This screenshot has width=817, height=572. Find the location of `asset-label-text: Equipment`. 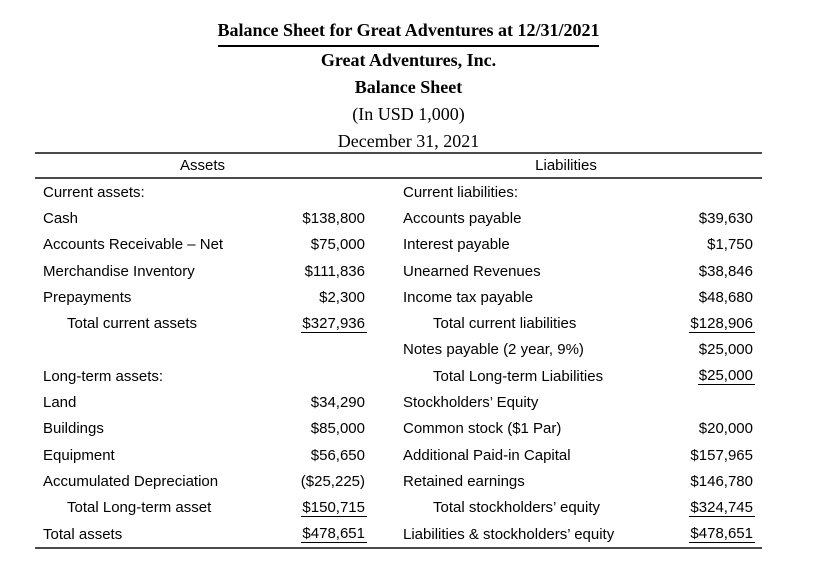

asset-label-text: Equipment is located at coordinates (79, 455).